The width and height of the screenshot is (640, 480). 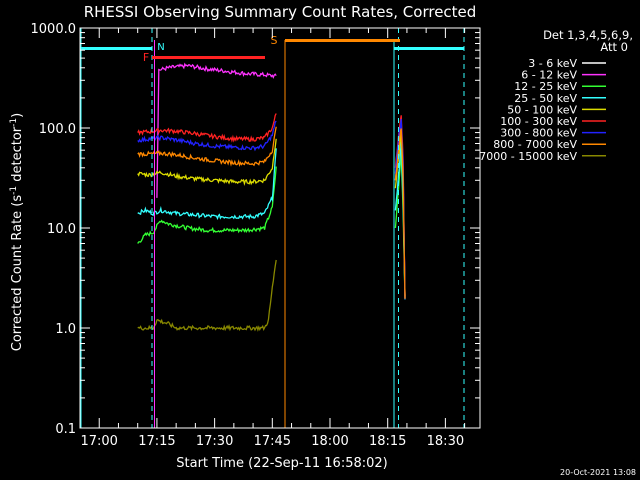 What do you see at coordinates (61, 229) in the screenshot?
I see `y-tick-label: 10.0` at bounding box center [61, 229].